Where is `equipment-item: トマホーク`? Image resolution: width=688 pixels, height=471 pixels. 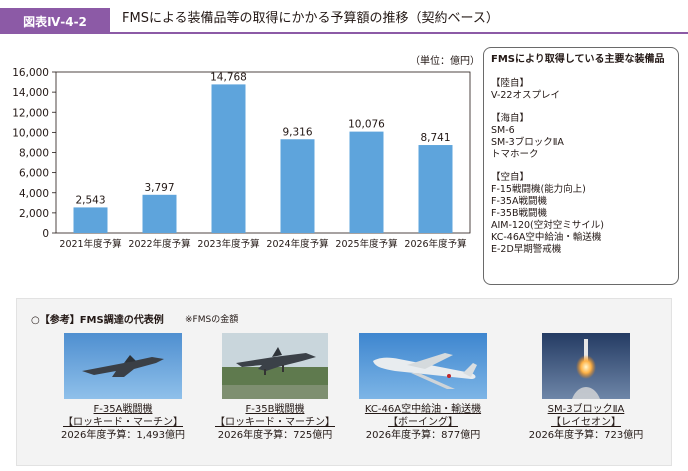 equipment-item: トマホーク is located at coordinates (515, 154).